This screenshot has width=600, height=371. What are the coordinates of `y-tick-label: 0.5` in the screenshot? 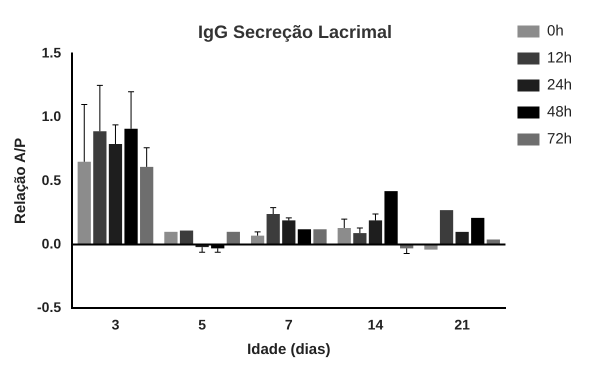 It's located at (52, 180).